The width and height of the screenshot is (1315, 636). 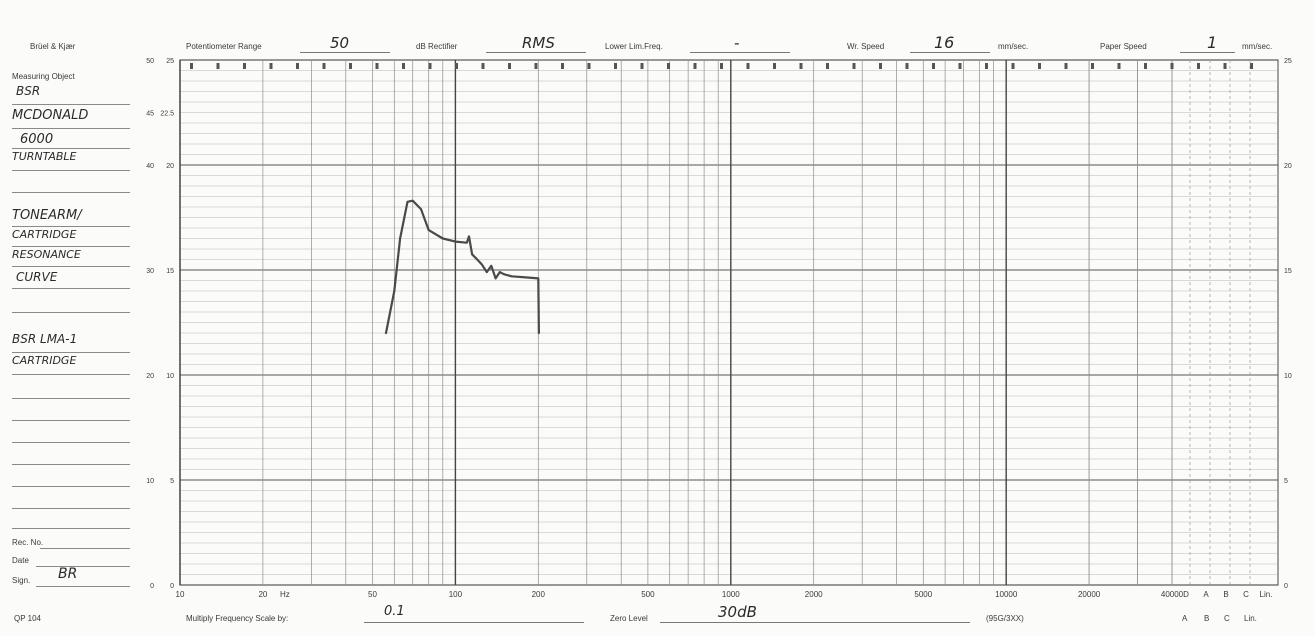 What do you see at coordinates (262, 594) in the screenshot?
I see `x-tick-label: 20` at bounding box center [262, 594].